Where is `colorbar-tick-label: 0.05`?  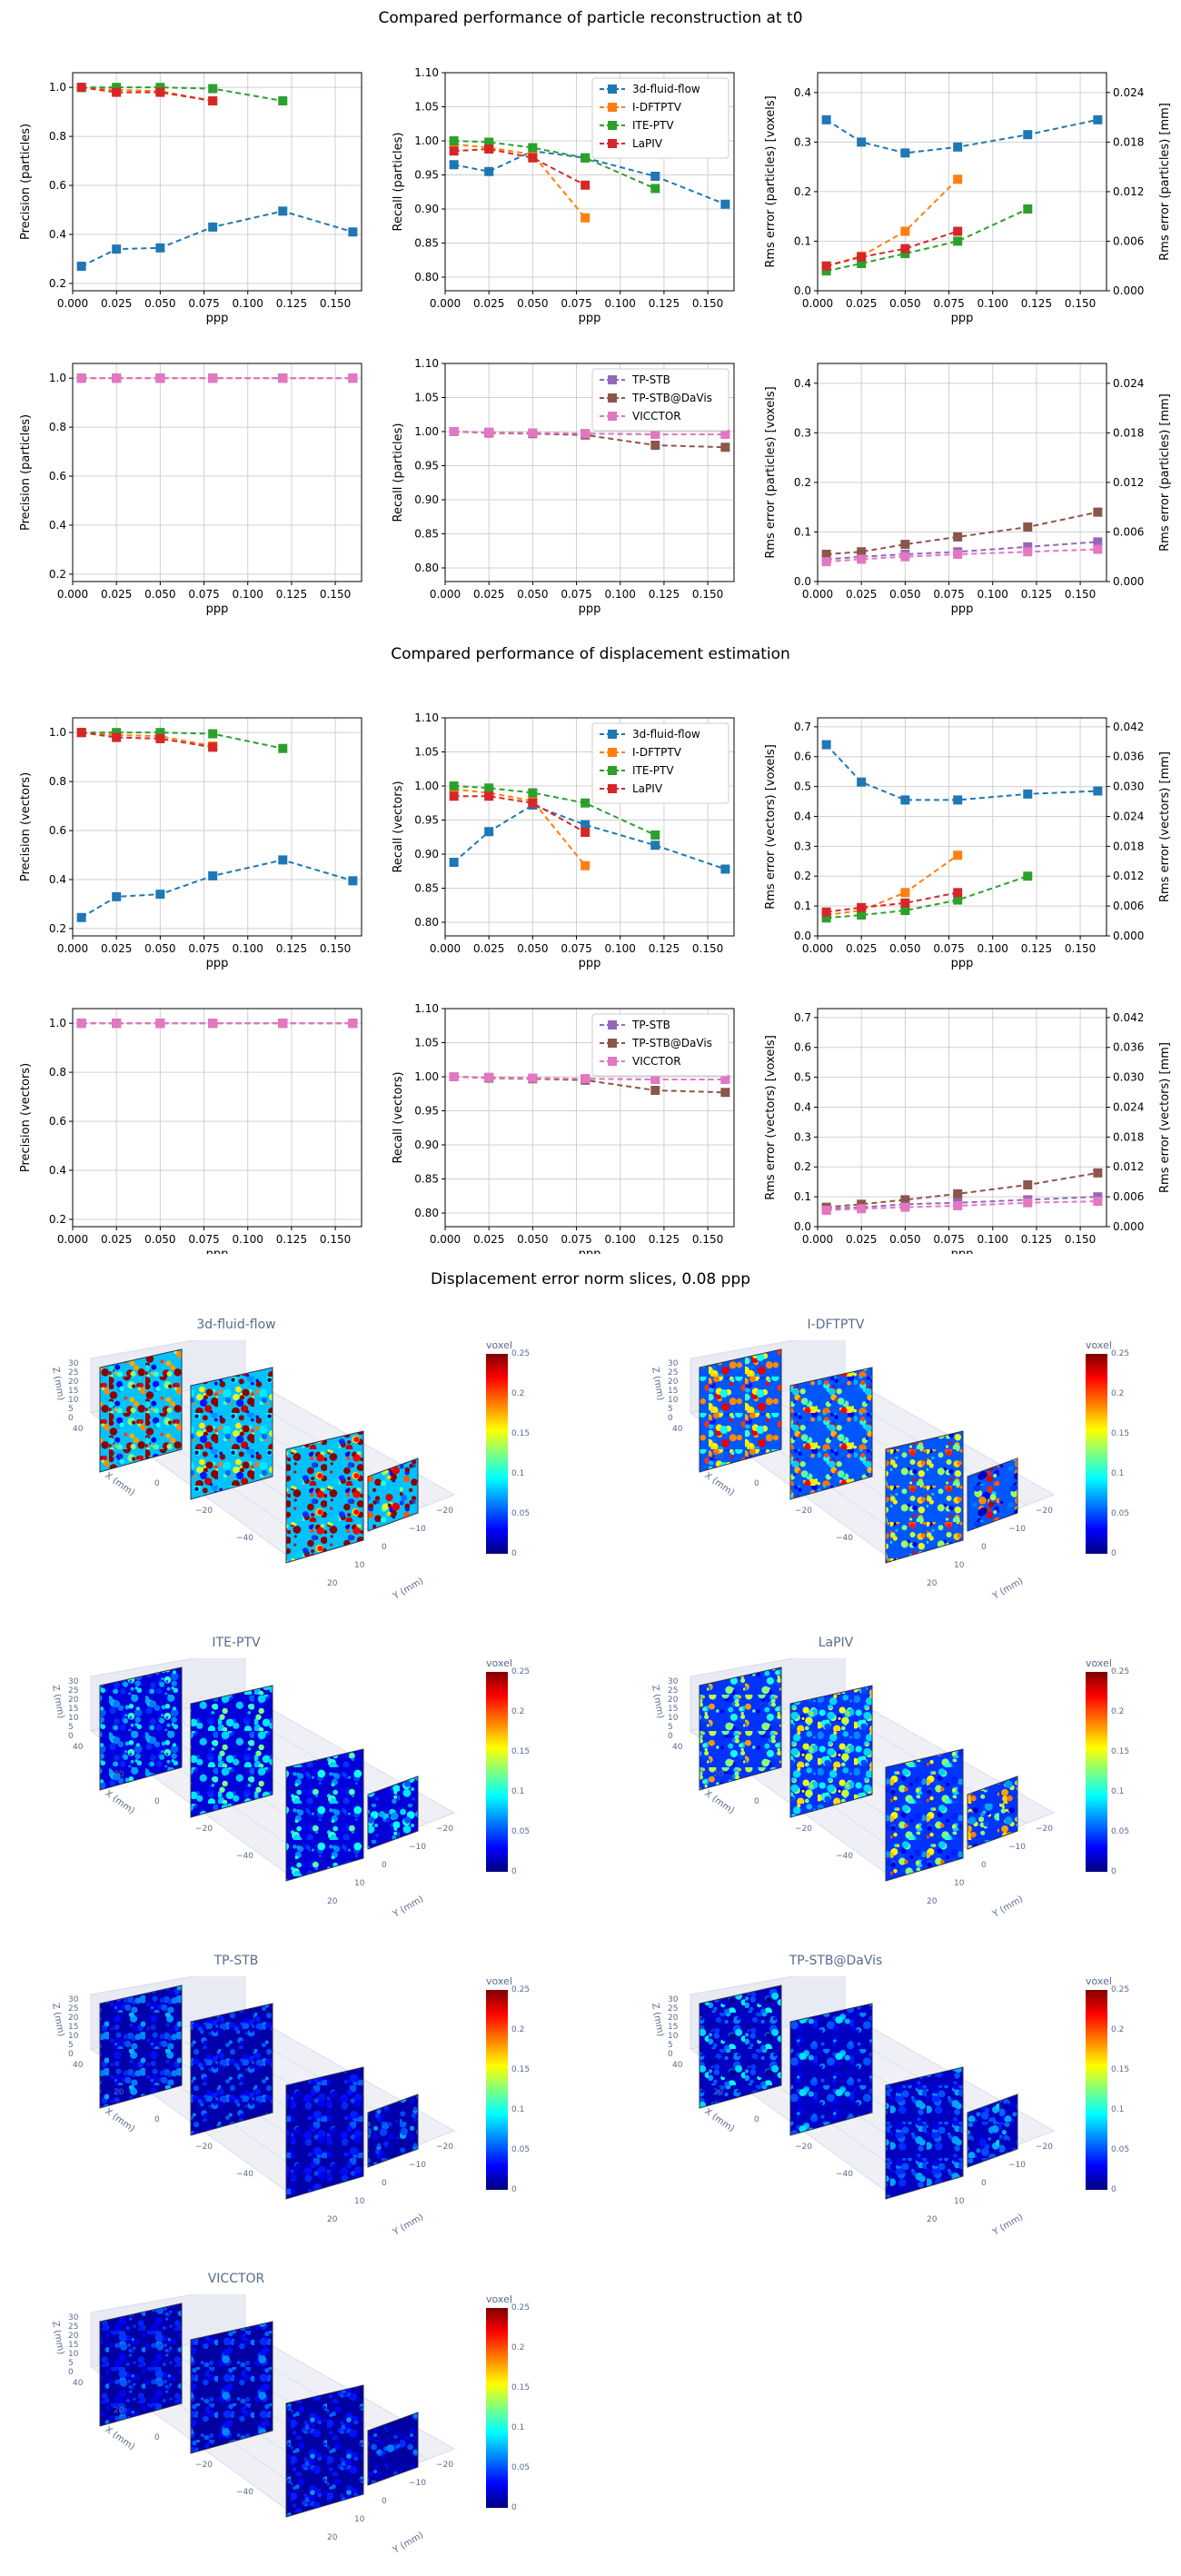 colorbar-tick-label: 0.05 is located at coordinates (1120, 2150).